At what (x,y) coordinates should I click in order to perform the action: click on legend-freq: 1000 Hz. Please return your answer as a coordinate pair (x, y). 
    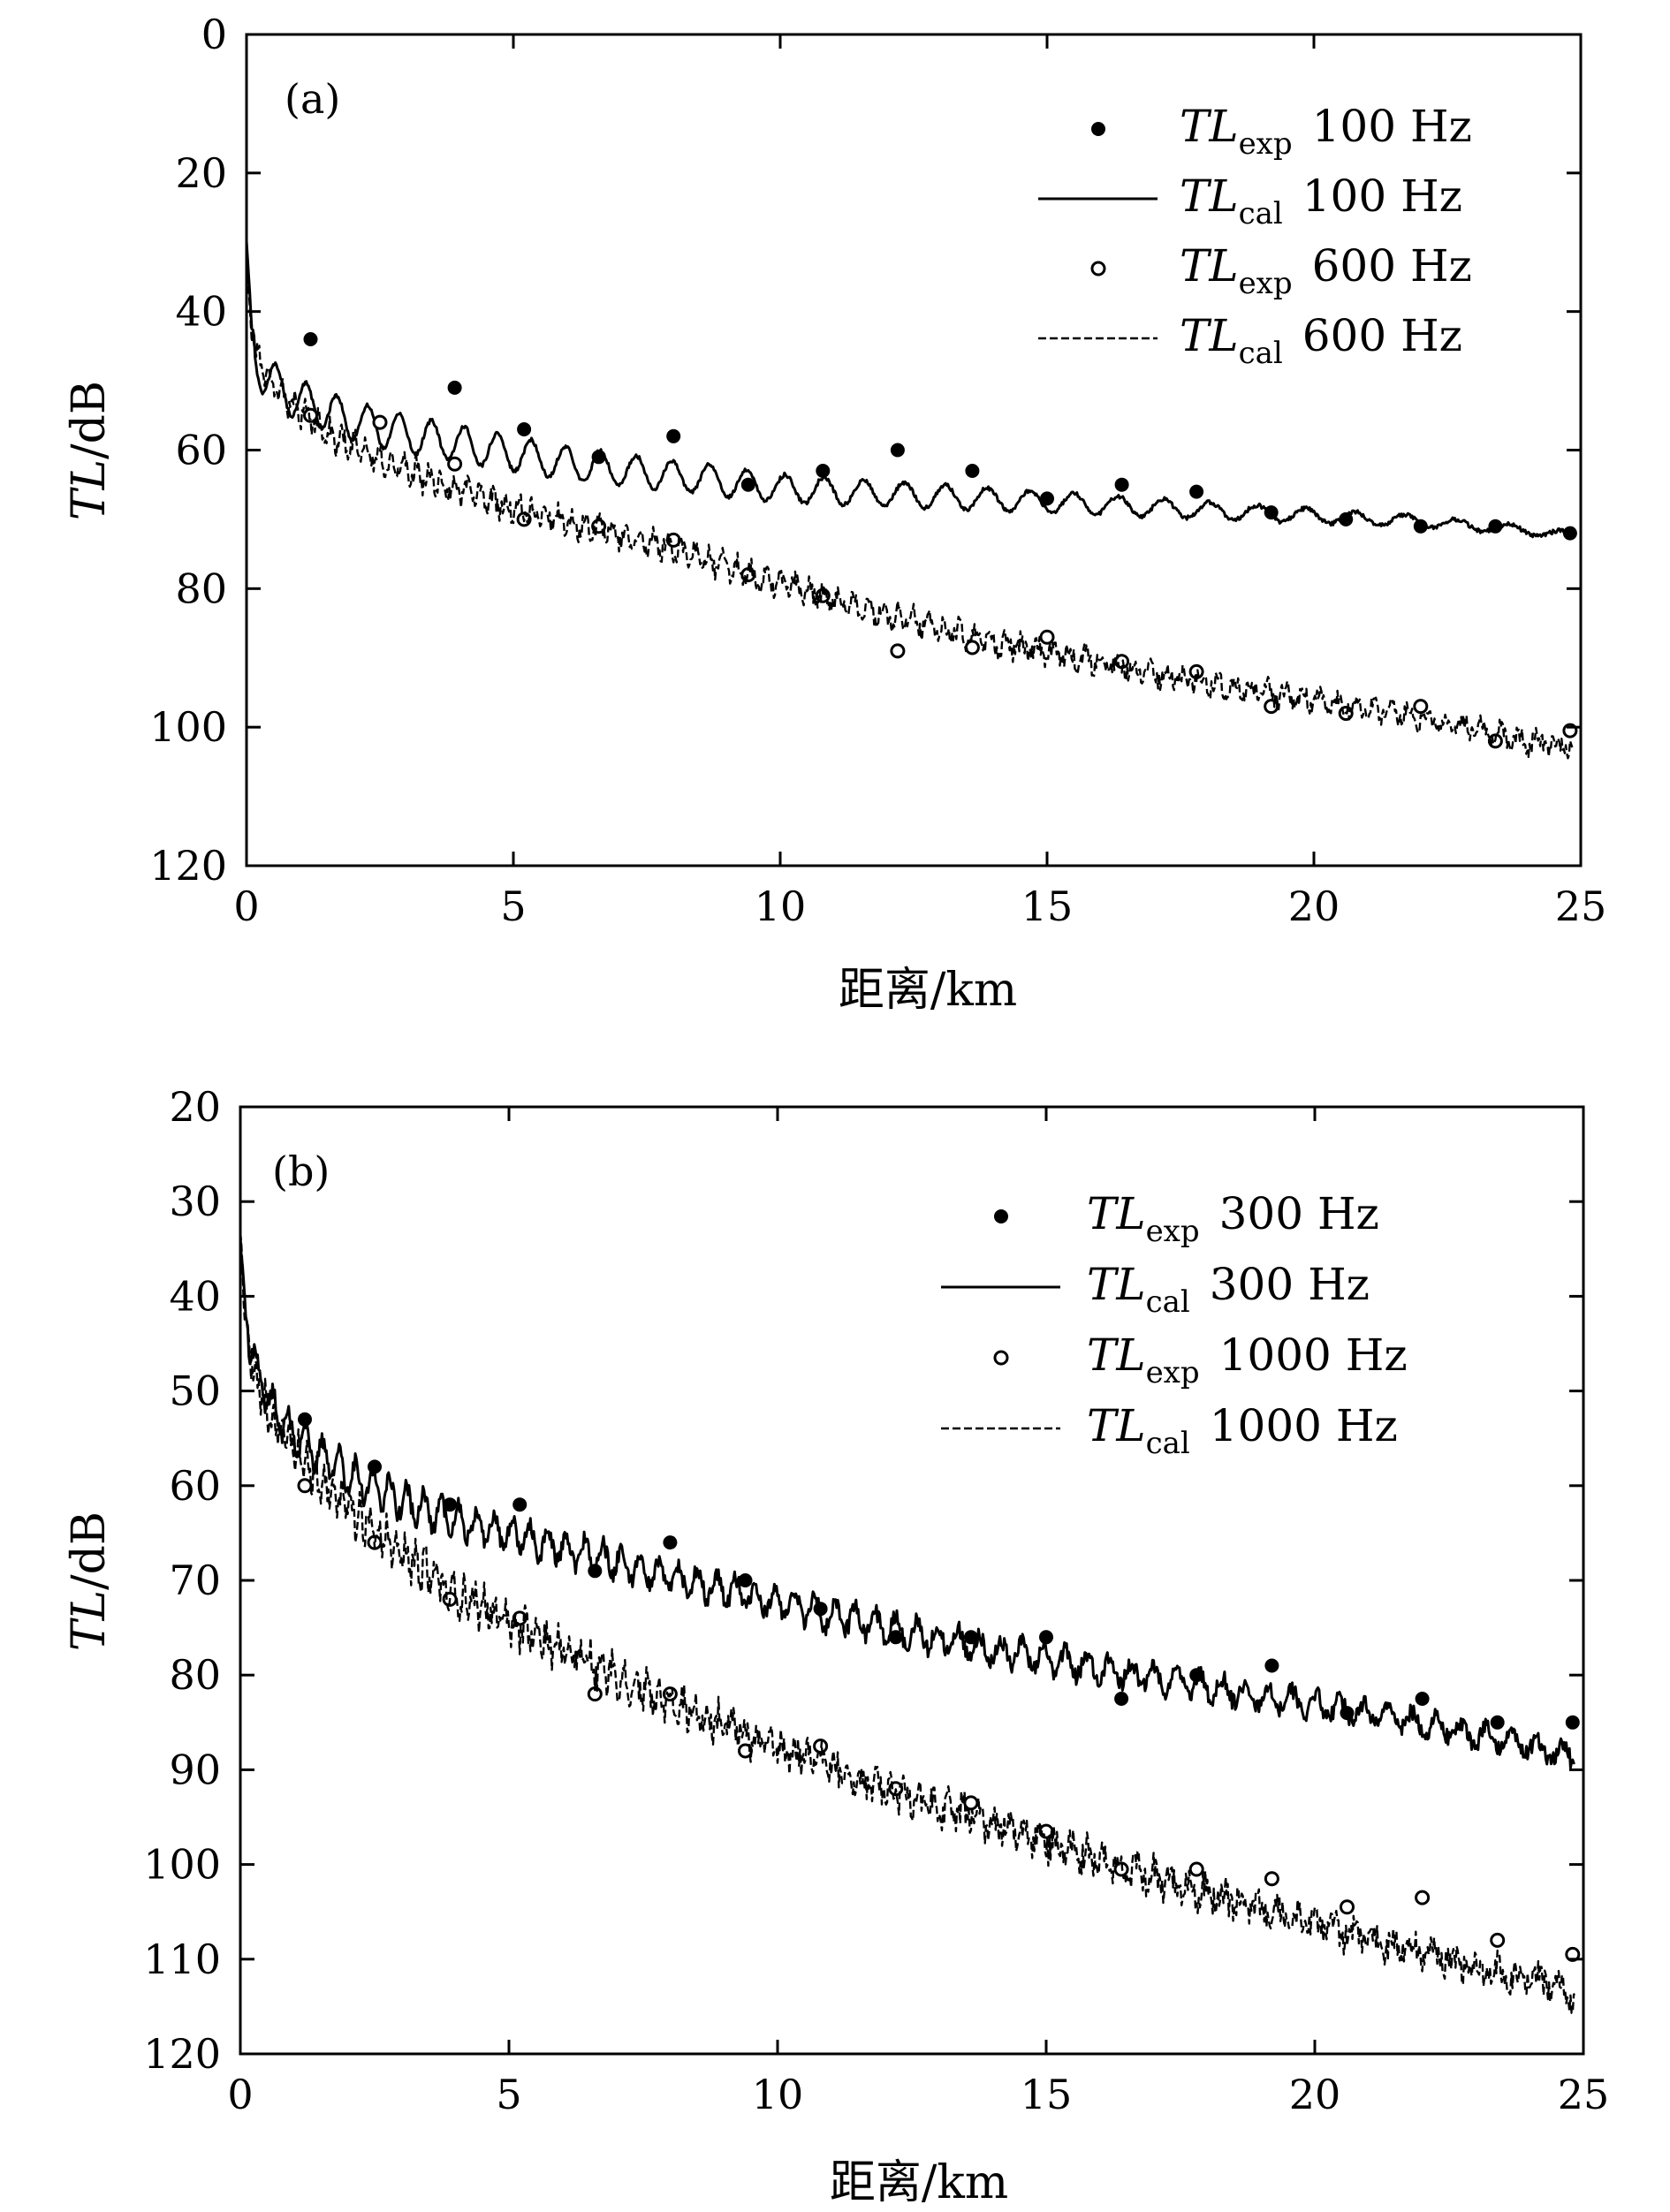
    Looking at the image, I should click on (1313, 1355).